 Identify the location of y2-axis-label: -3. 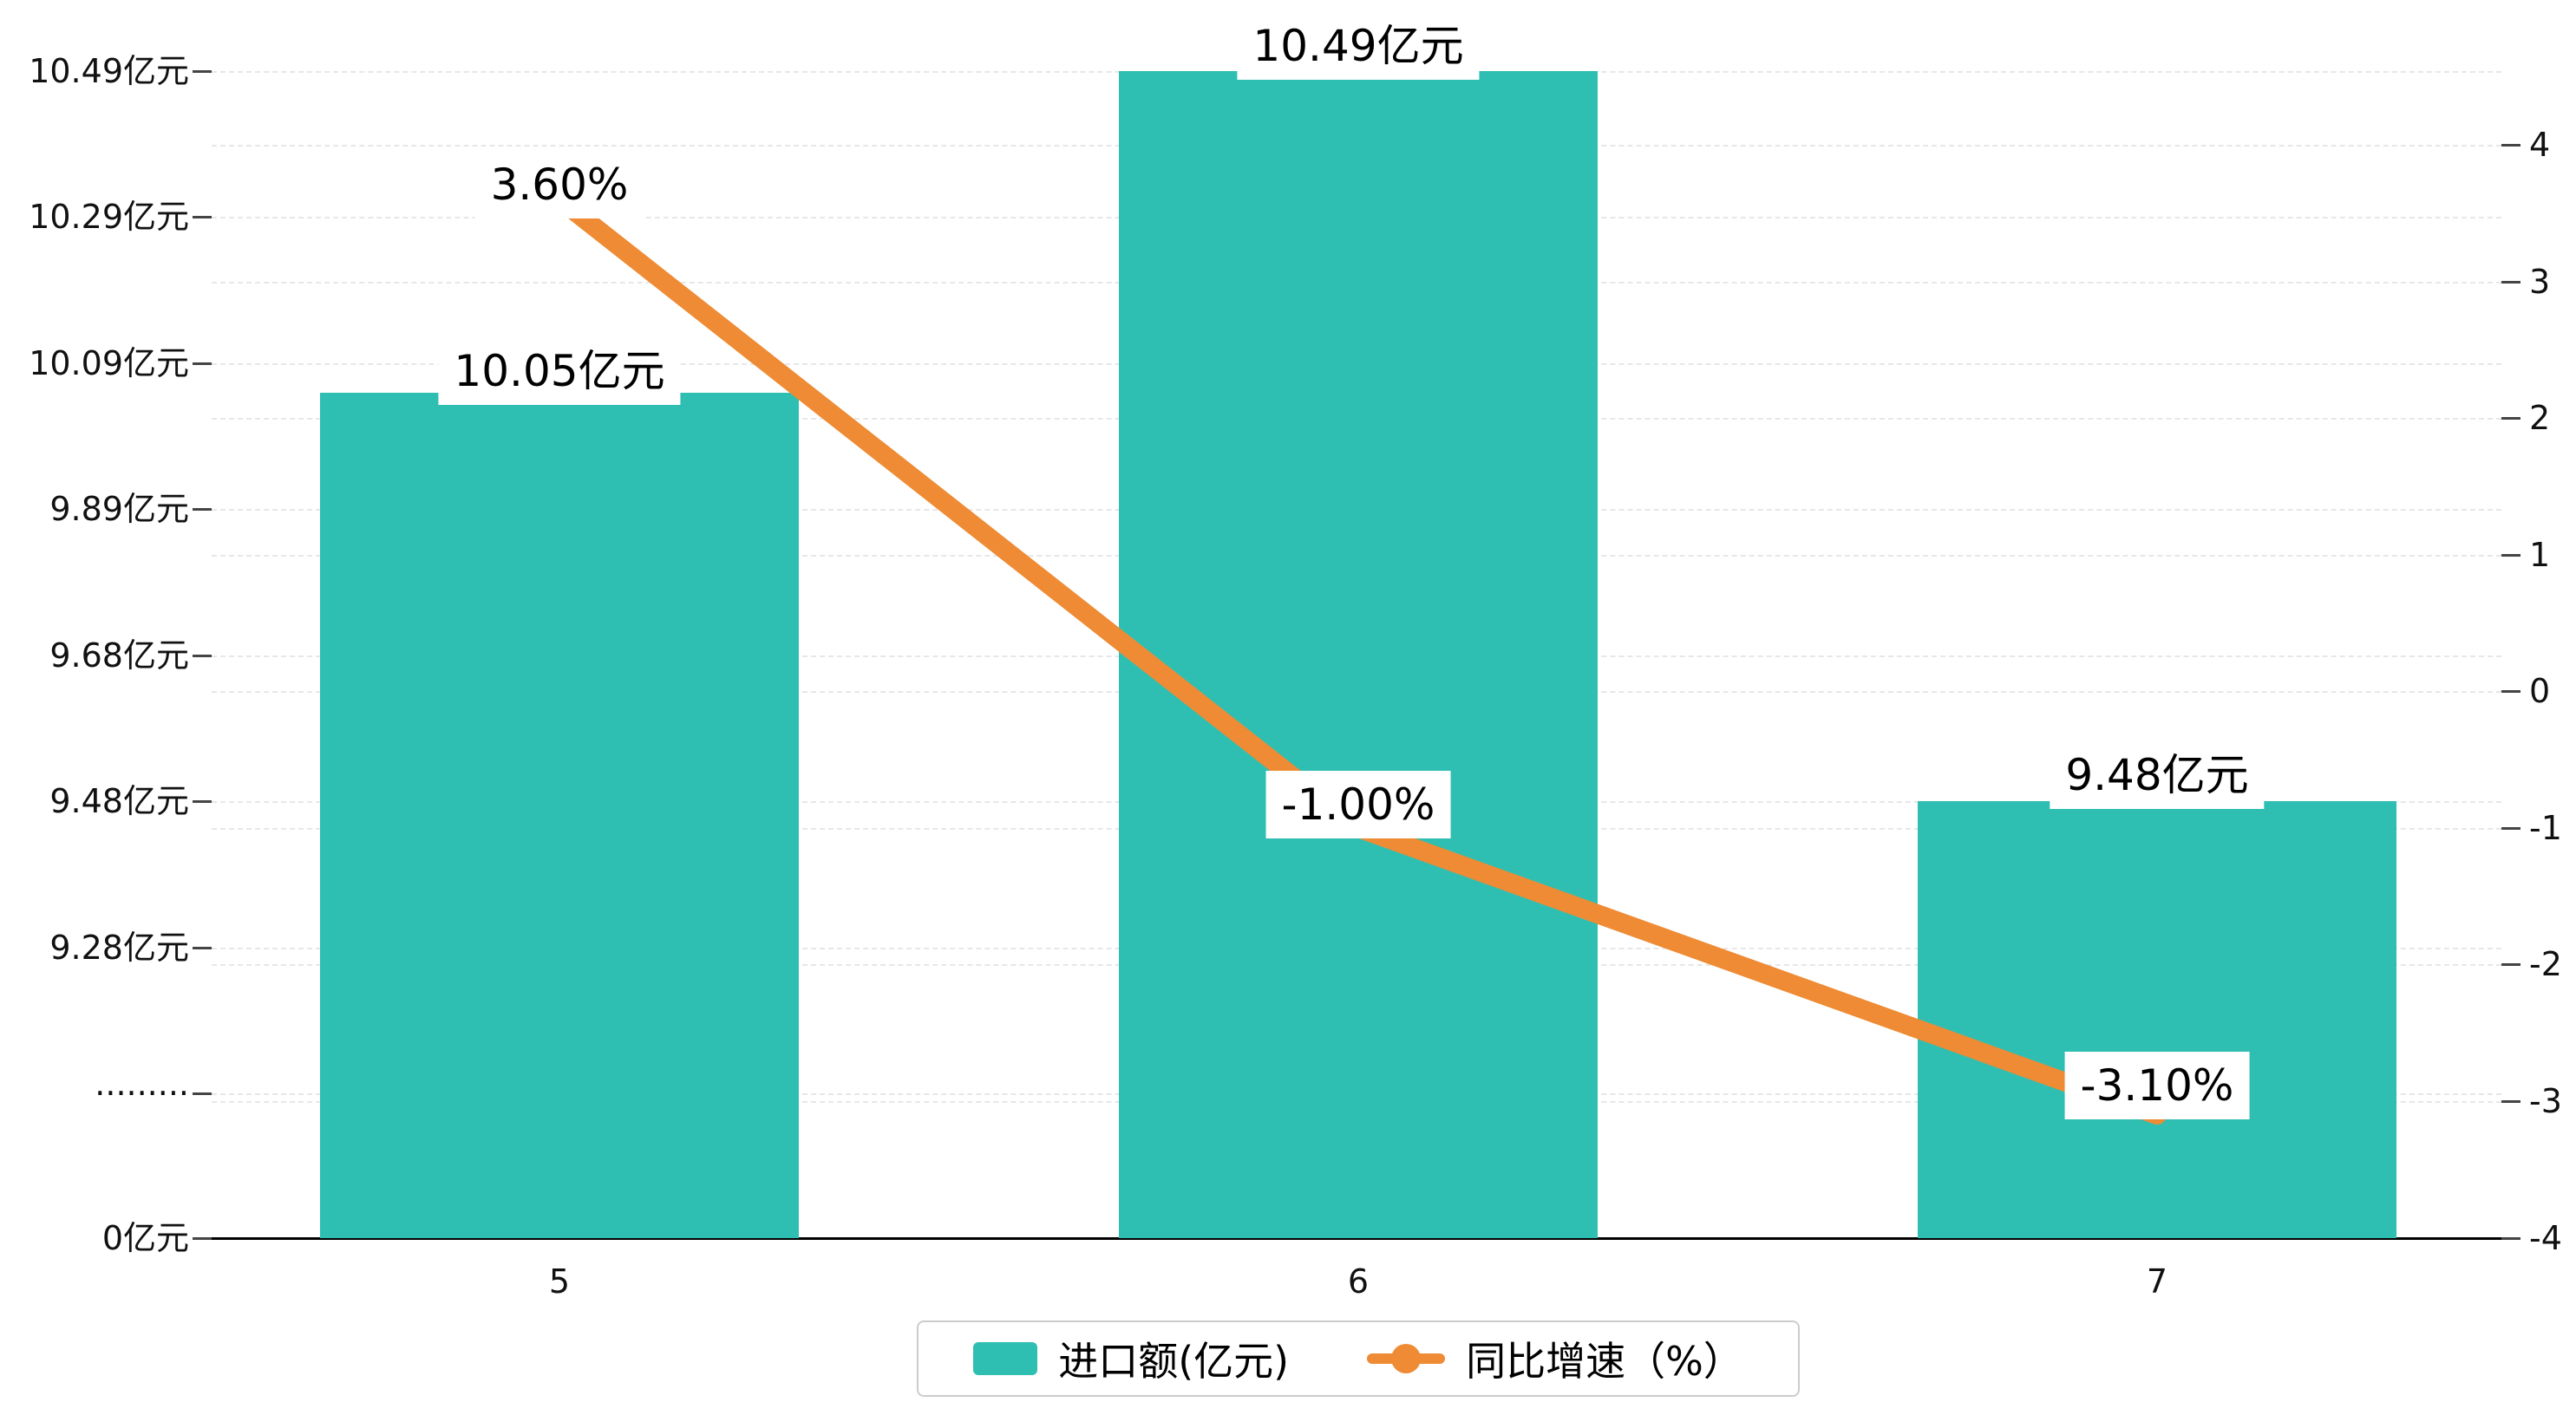
(2545, 1101).